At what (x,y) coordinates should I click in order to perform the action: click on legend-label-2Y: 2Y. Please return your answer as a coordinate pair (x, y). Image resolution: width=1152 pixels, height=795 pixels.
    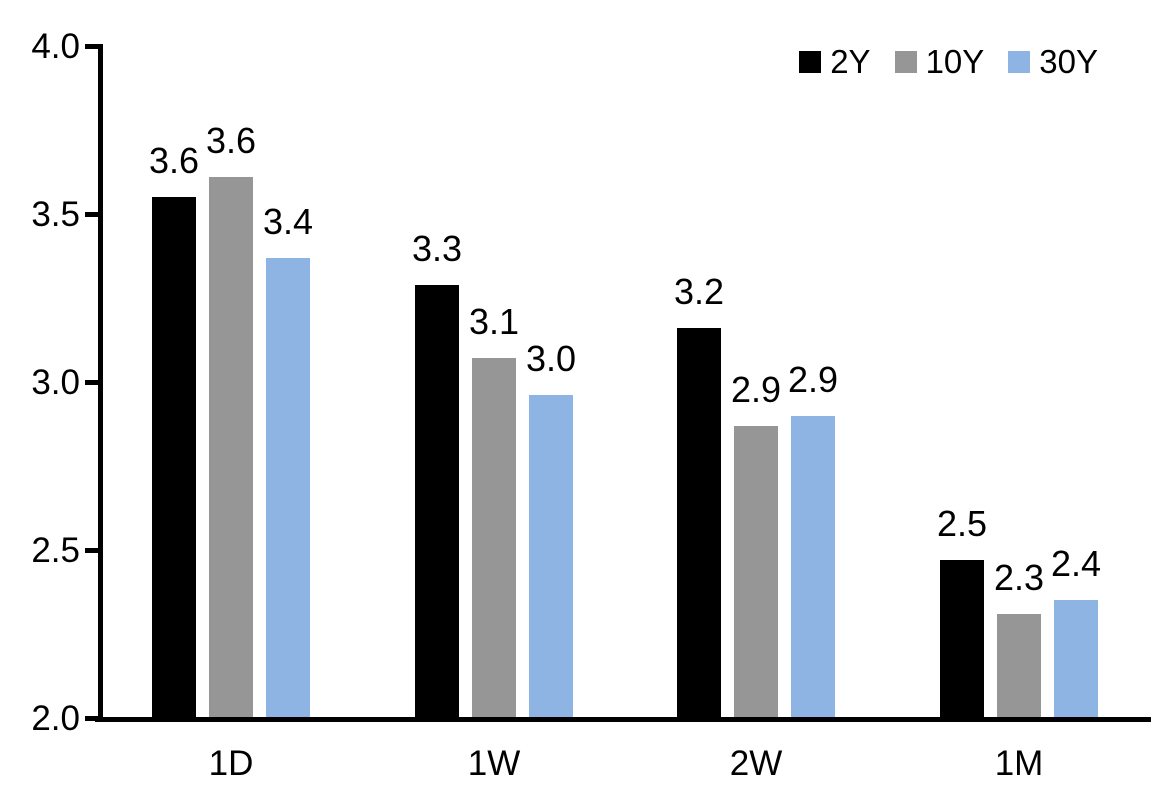
    Looking at the image, I should click on (850, 61).